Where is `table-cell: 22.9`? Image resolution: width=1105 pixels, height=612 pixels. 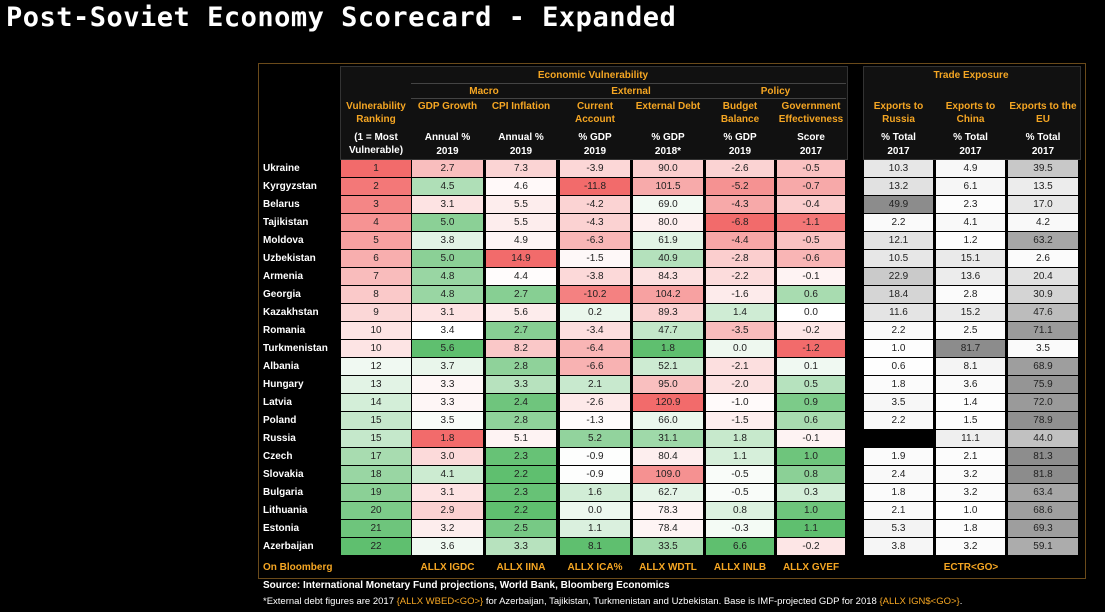 table-cell: 22.9 is located at coordinates (898, 276).